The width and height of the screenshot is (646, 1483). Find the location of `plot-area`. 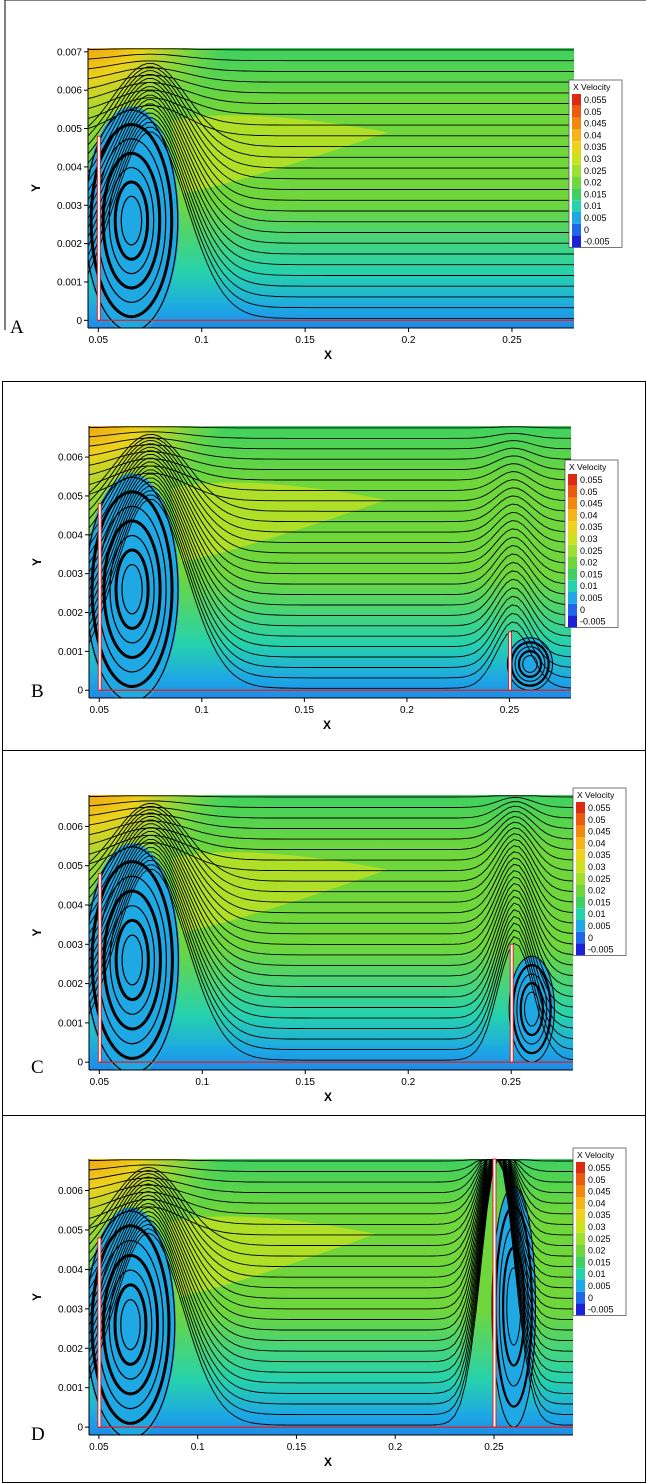

plot-area is located at coordinates (331, 932).